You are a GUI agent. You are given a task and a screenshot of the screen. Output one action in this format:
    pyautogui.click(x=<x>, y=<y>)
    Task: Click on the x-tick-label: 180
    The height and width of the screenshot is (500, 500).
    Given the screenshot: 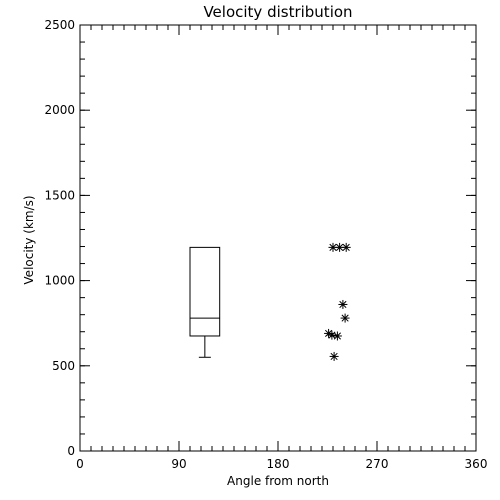 What is the action you would take?
    pyautogui.click(x=278, y=464)
    